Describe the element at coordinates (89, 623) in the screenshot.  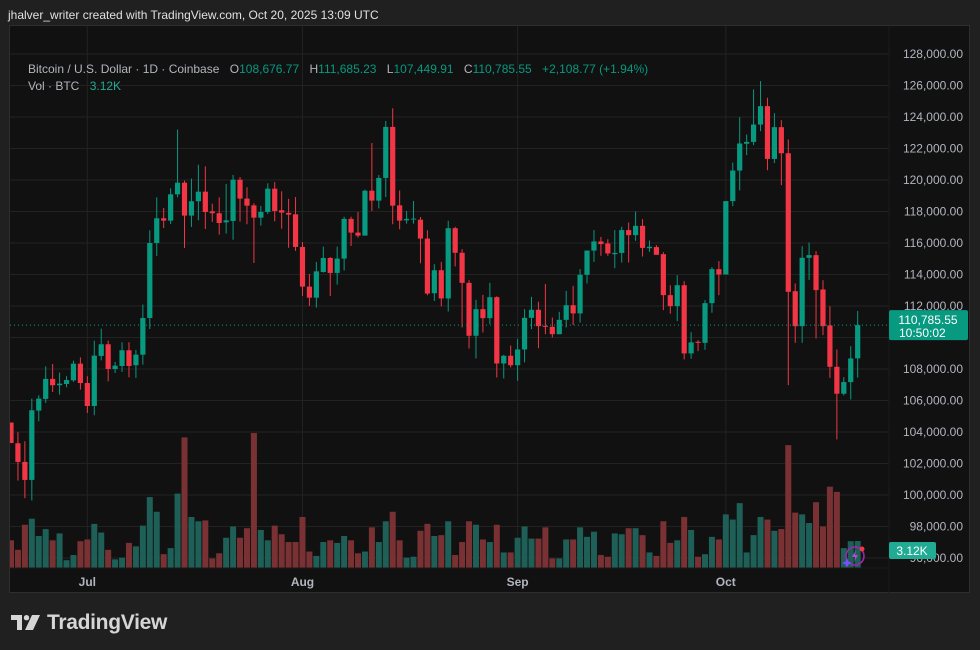
I see `tradingview-logo: TradingView` at that location.